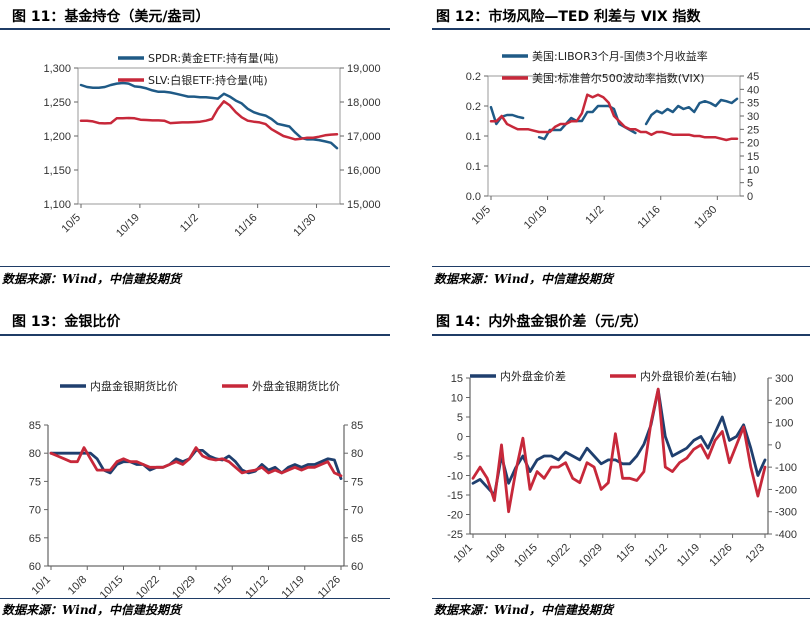 The image size is (810, 618). Describe the element at coordinates (455, 535) in the screenshot. I see `left-tick-label: -25` at that location.